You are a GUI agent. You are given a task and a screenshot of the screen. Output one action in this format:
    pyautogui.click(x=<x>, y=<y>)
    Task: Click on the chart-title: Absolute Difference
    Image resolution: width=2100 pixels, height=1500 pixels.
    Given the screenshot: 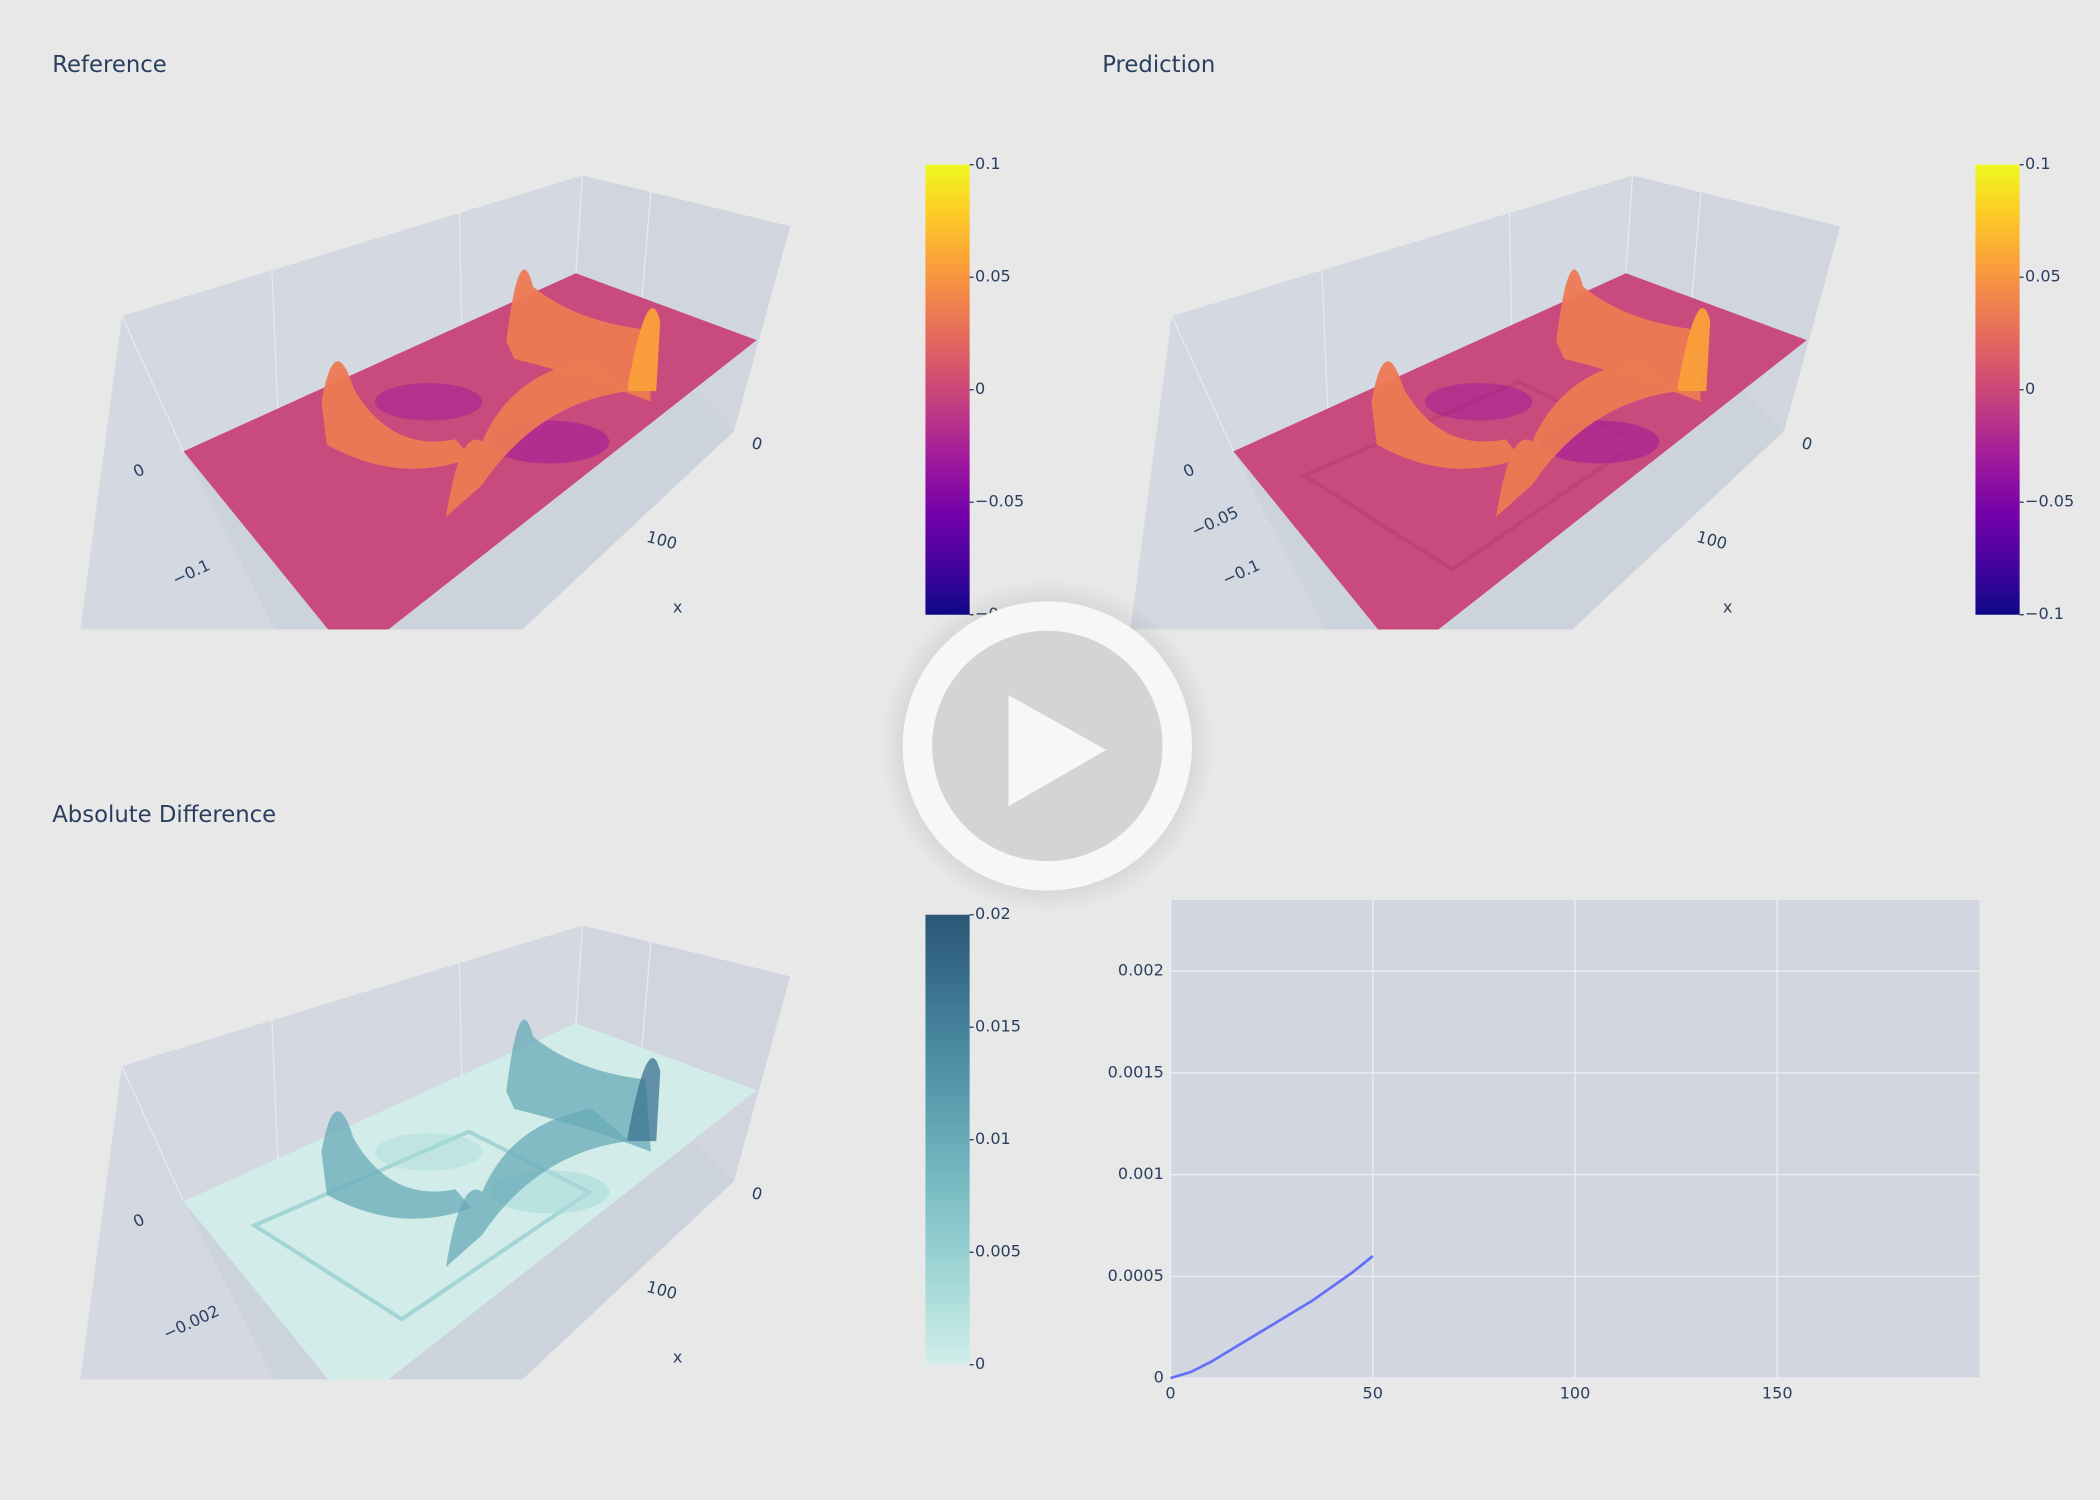 What is the action you would take?
    pyautogui.click(x=164, y=815)
    